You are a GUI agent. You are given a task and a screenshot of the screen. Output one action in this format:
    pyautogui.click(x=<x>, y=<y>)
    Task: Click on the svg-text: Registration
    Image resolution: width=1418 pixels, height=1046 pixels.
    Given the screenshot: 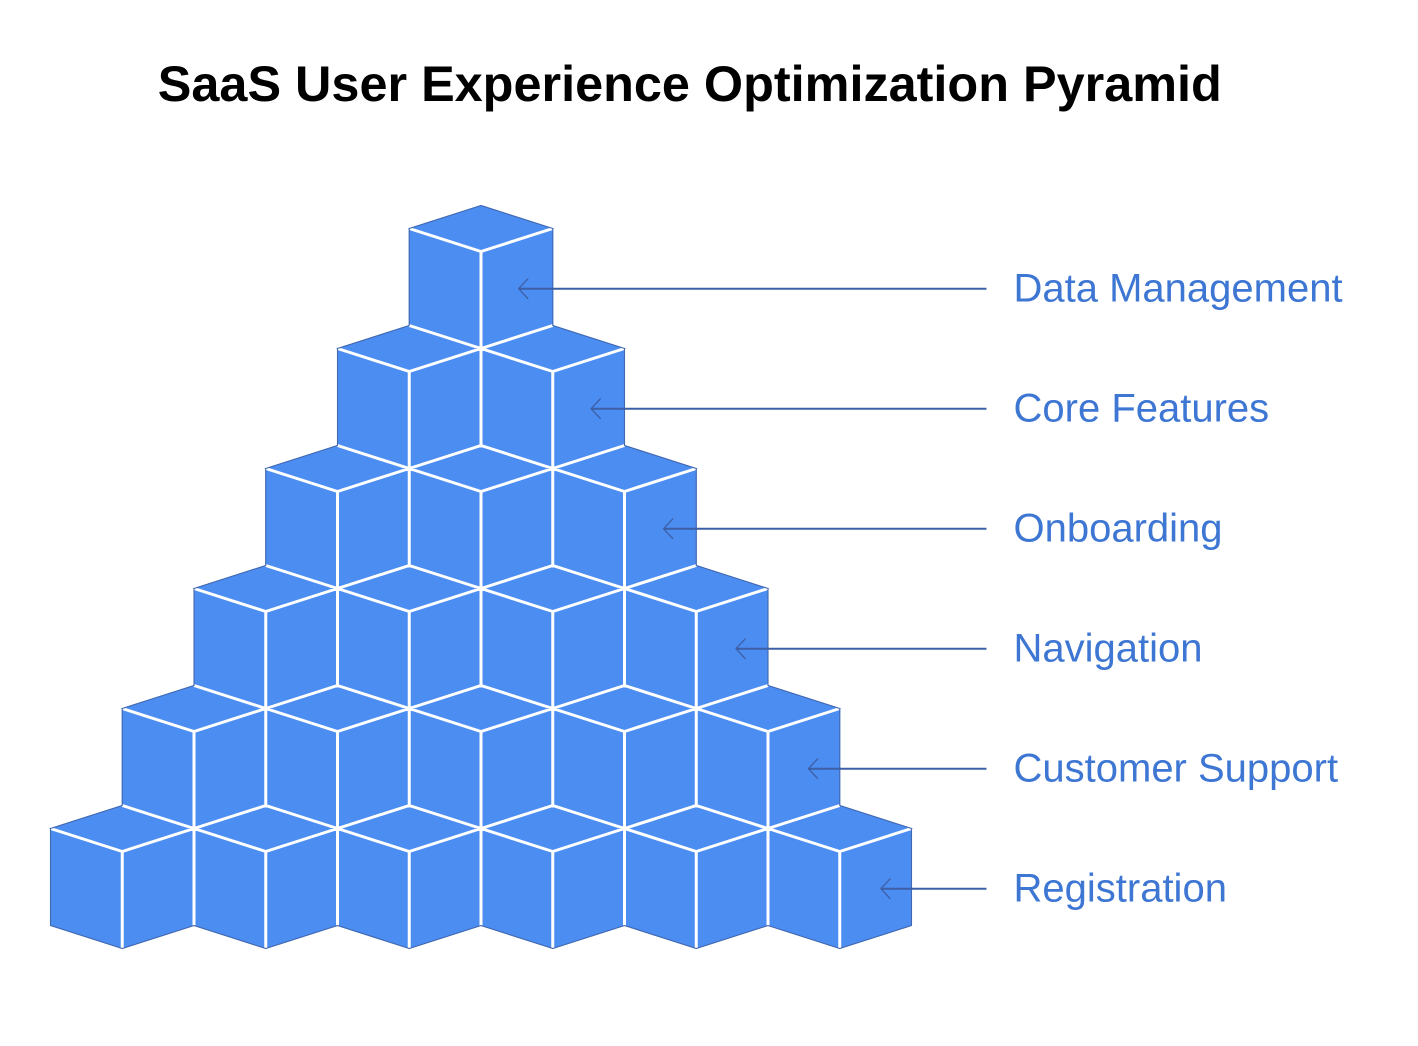 What is the action you would take?
    pyautogui.click(x=1120, y=888)
    